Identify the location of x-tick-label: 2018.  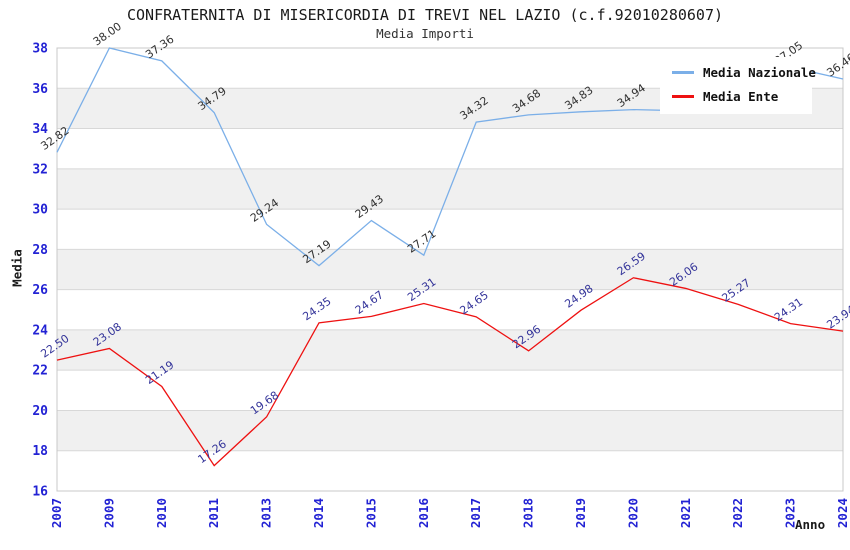
(528, 513).